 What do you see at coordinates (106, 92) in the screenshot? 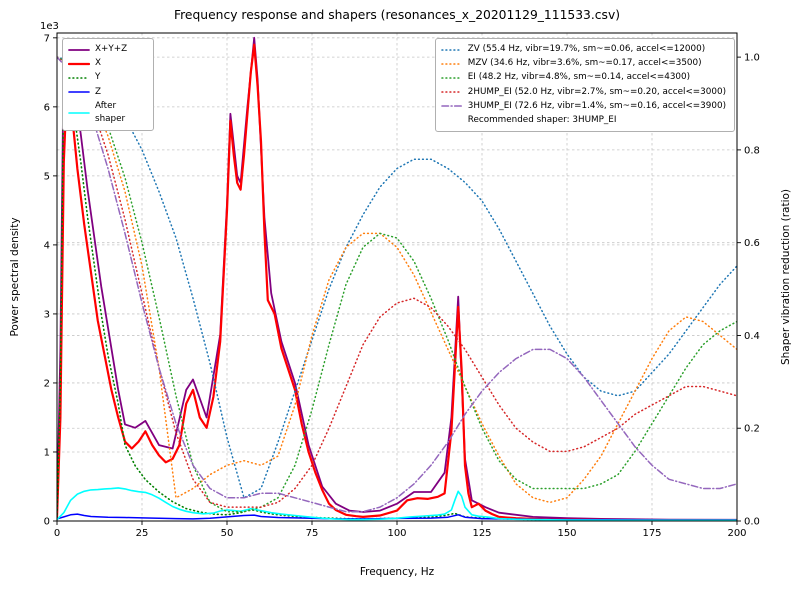
I see `legend-item-z: Z` at bounding box center [106, 92].